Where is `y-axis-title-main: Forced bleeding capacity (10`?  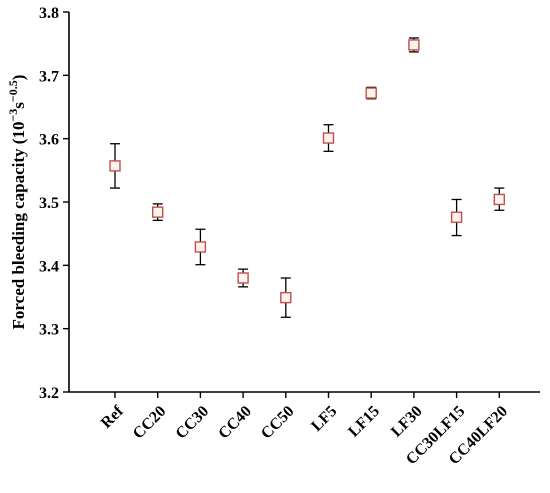
y-axis-title-main: Forced bleeding capacity (10 is located at coordinates (18, 226).